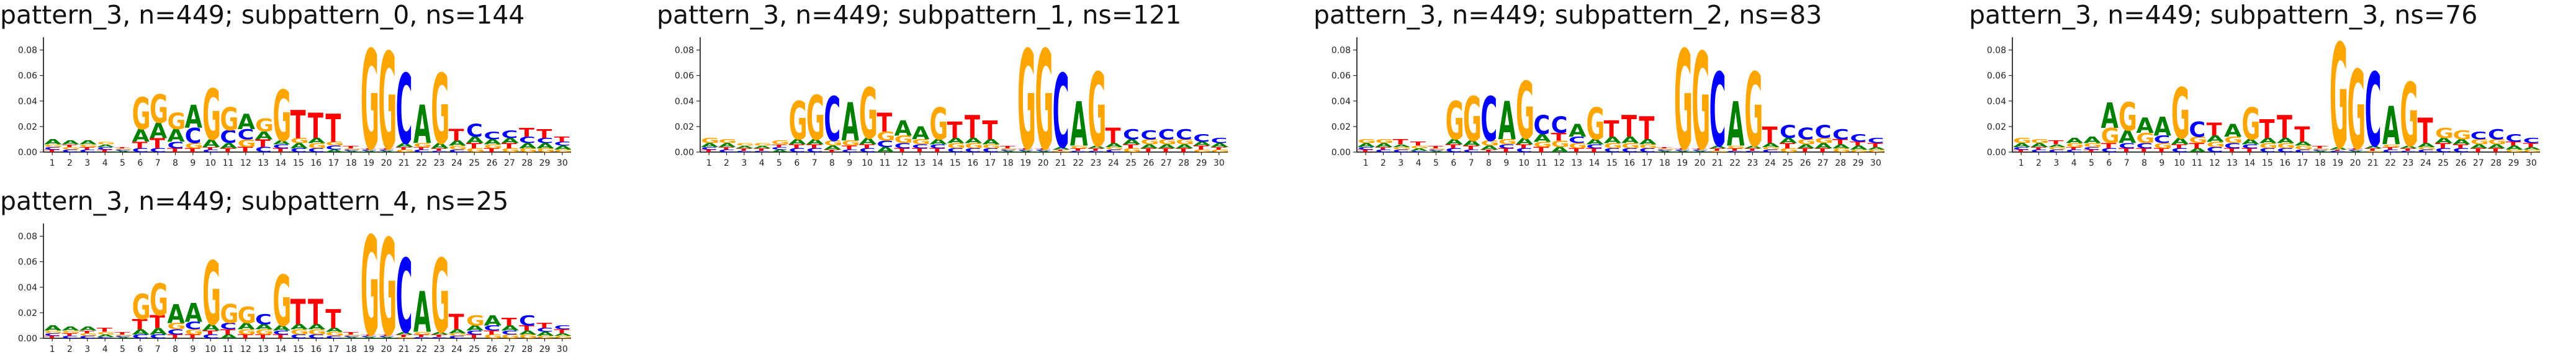 The width and height of the screenshot is (2576, 360). I want to click on x-tick-label: 20, so click(2355, 163).